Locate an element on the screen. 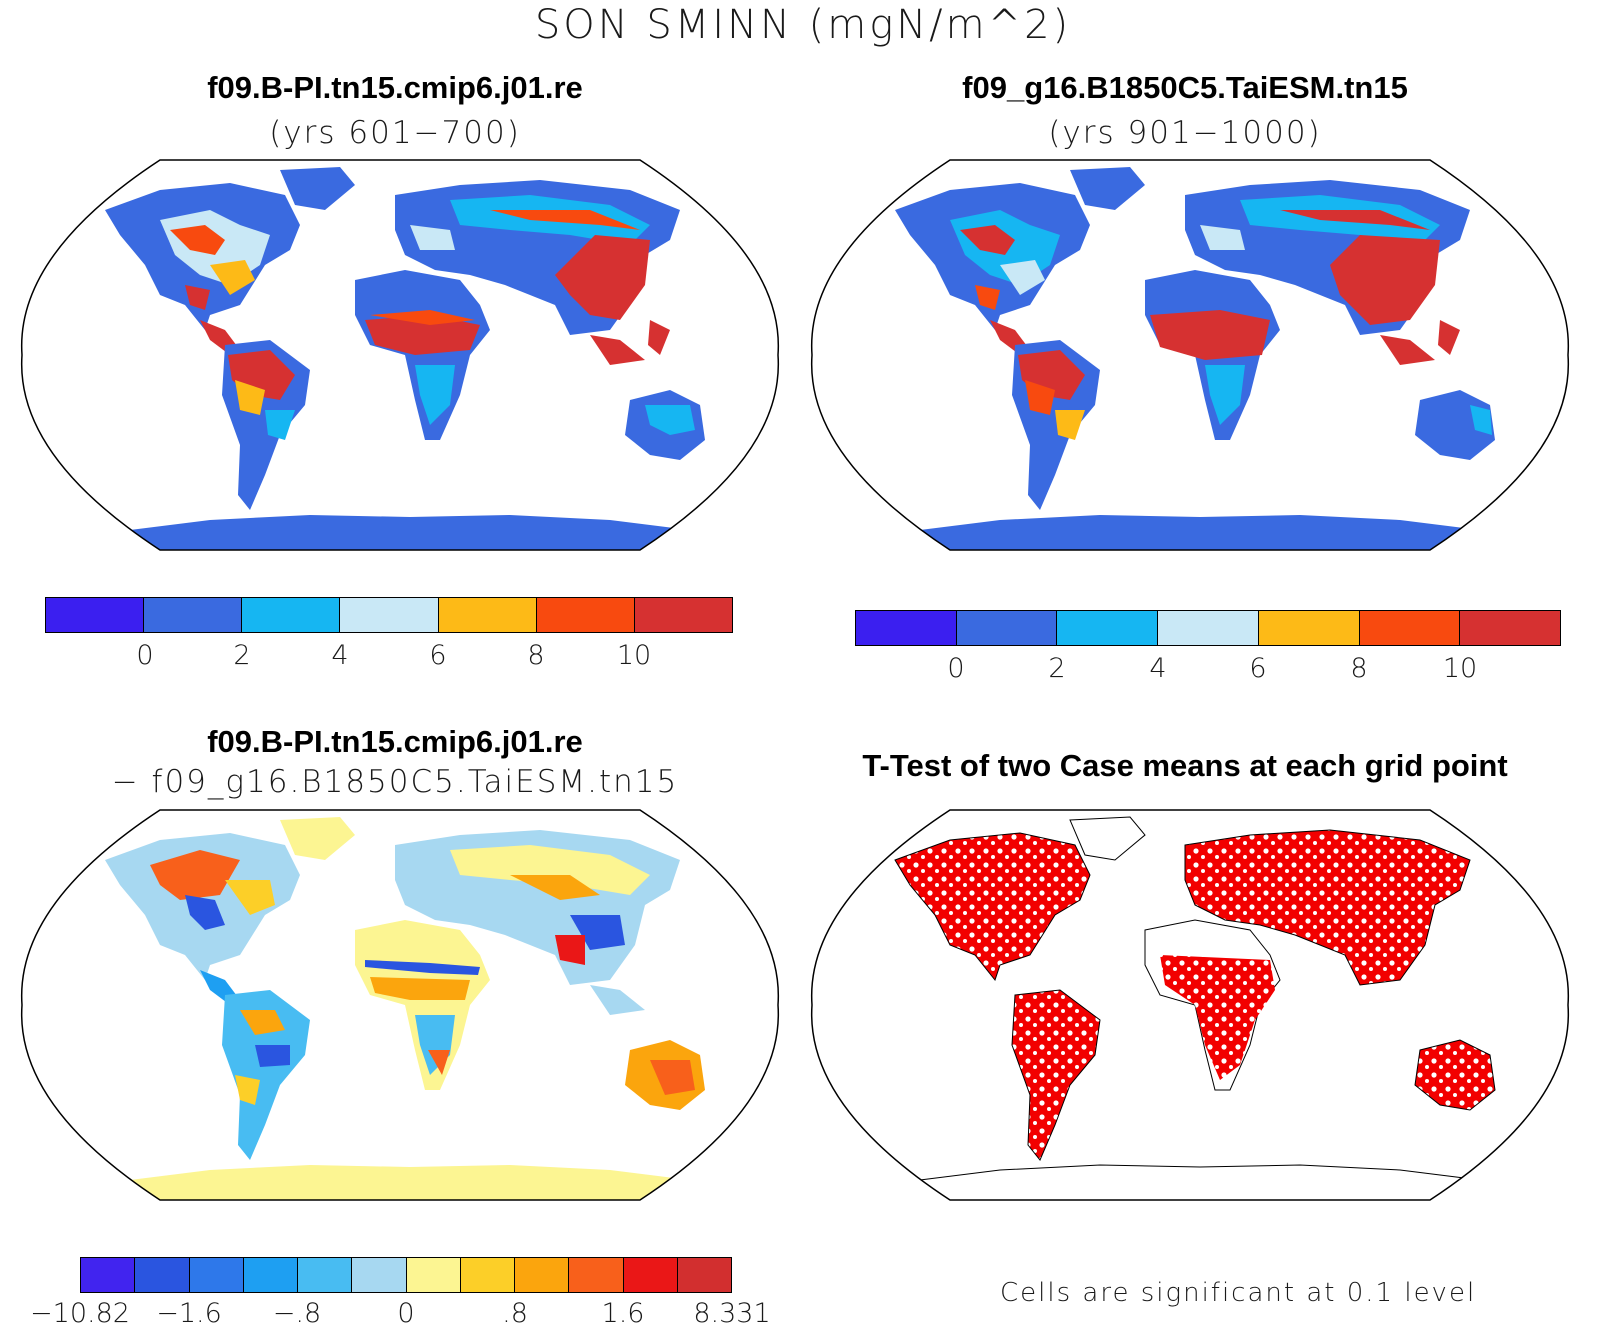 This screenshot has height=1329, width=1606. panel-title-bottom-left: f09.B-PI.tn15.cmip6.j01.re is located at coordinates (395, 741).